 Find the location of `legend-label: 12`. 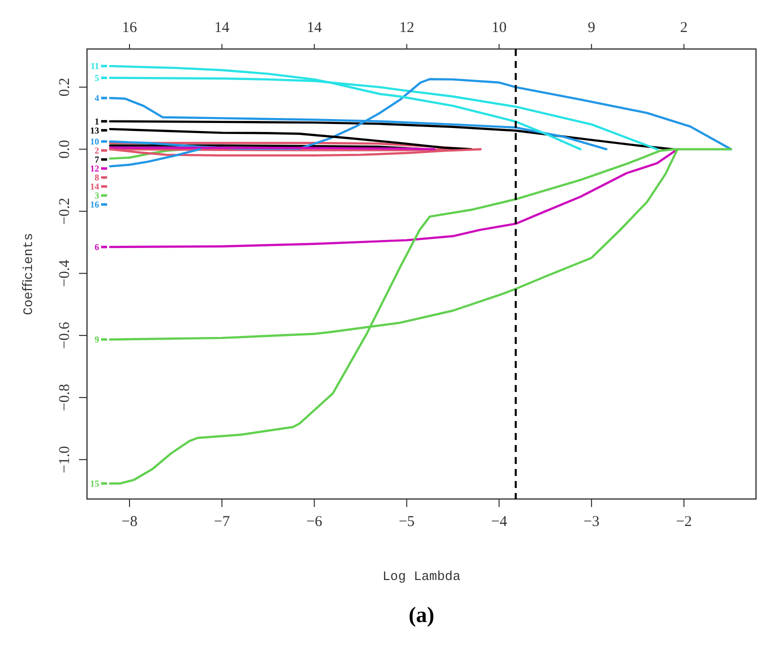

legend-label: 12 is located at coordinates (95, 168).